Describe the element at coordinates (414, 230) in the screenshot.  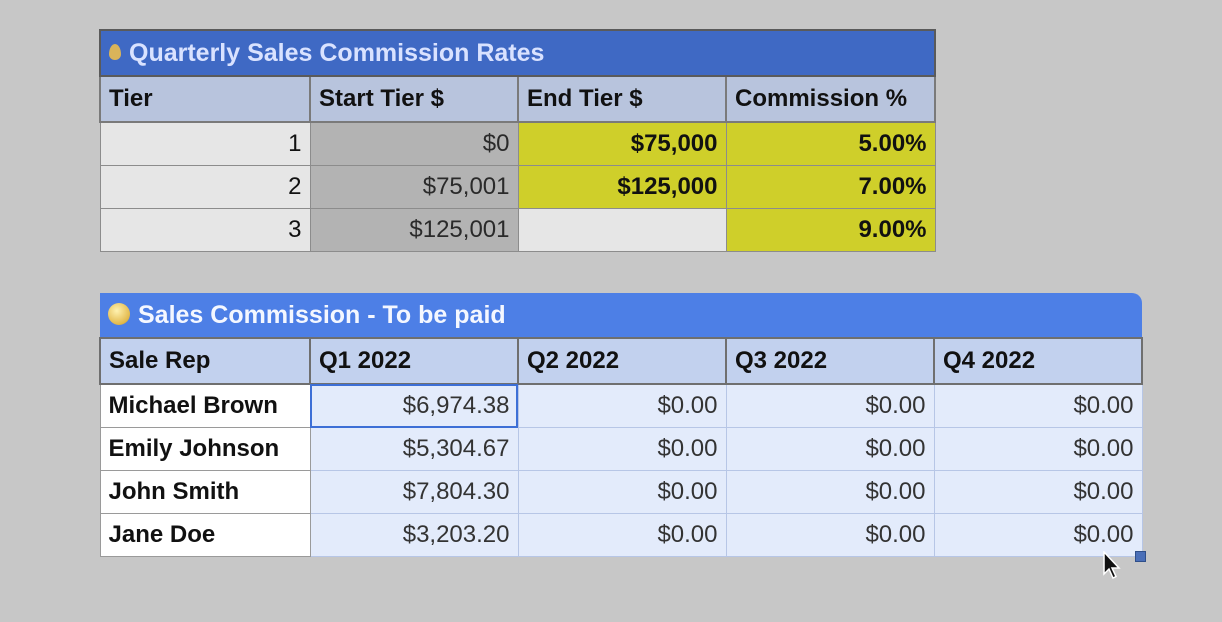
I see `cell-start-tier: $125,001` at that location.